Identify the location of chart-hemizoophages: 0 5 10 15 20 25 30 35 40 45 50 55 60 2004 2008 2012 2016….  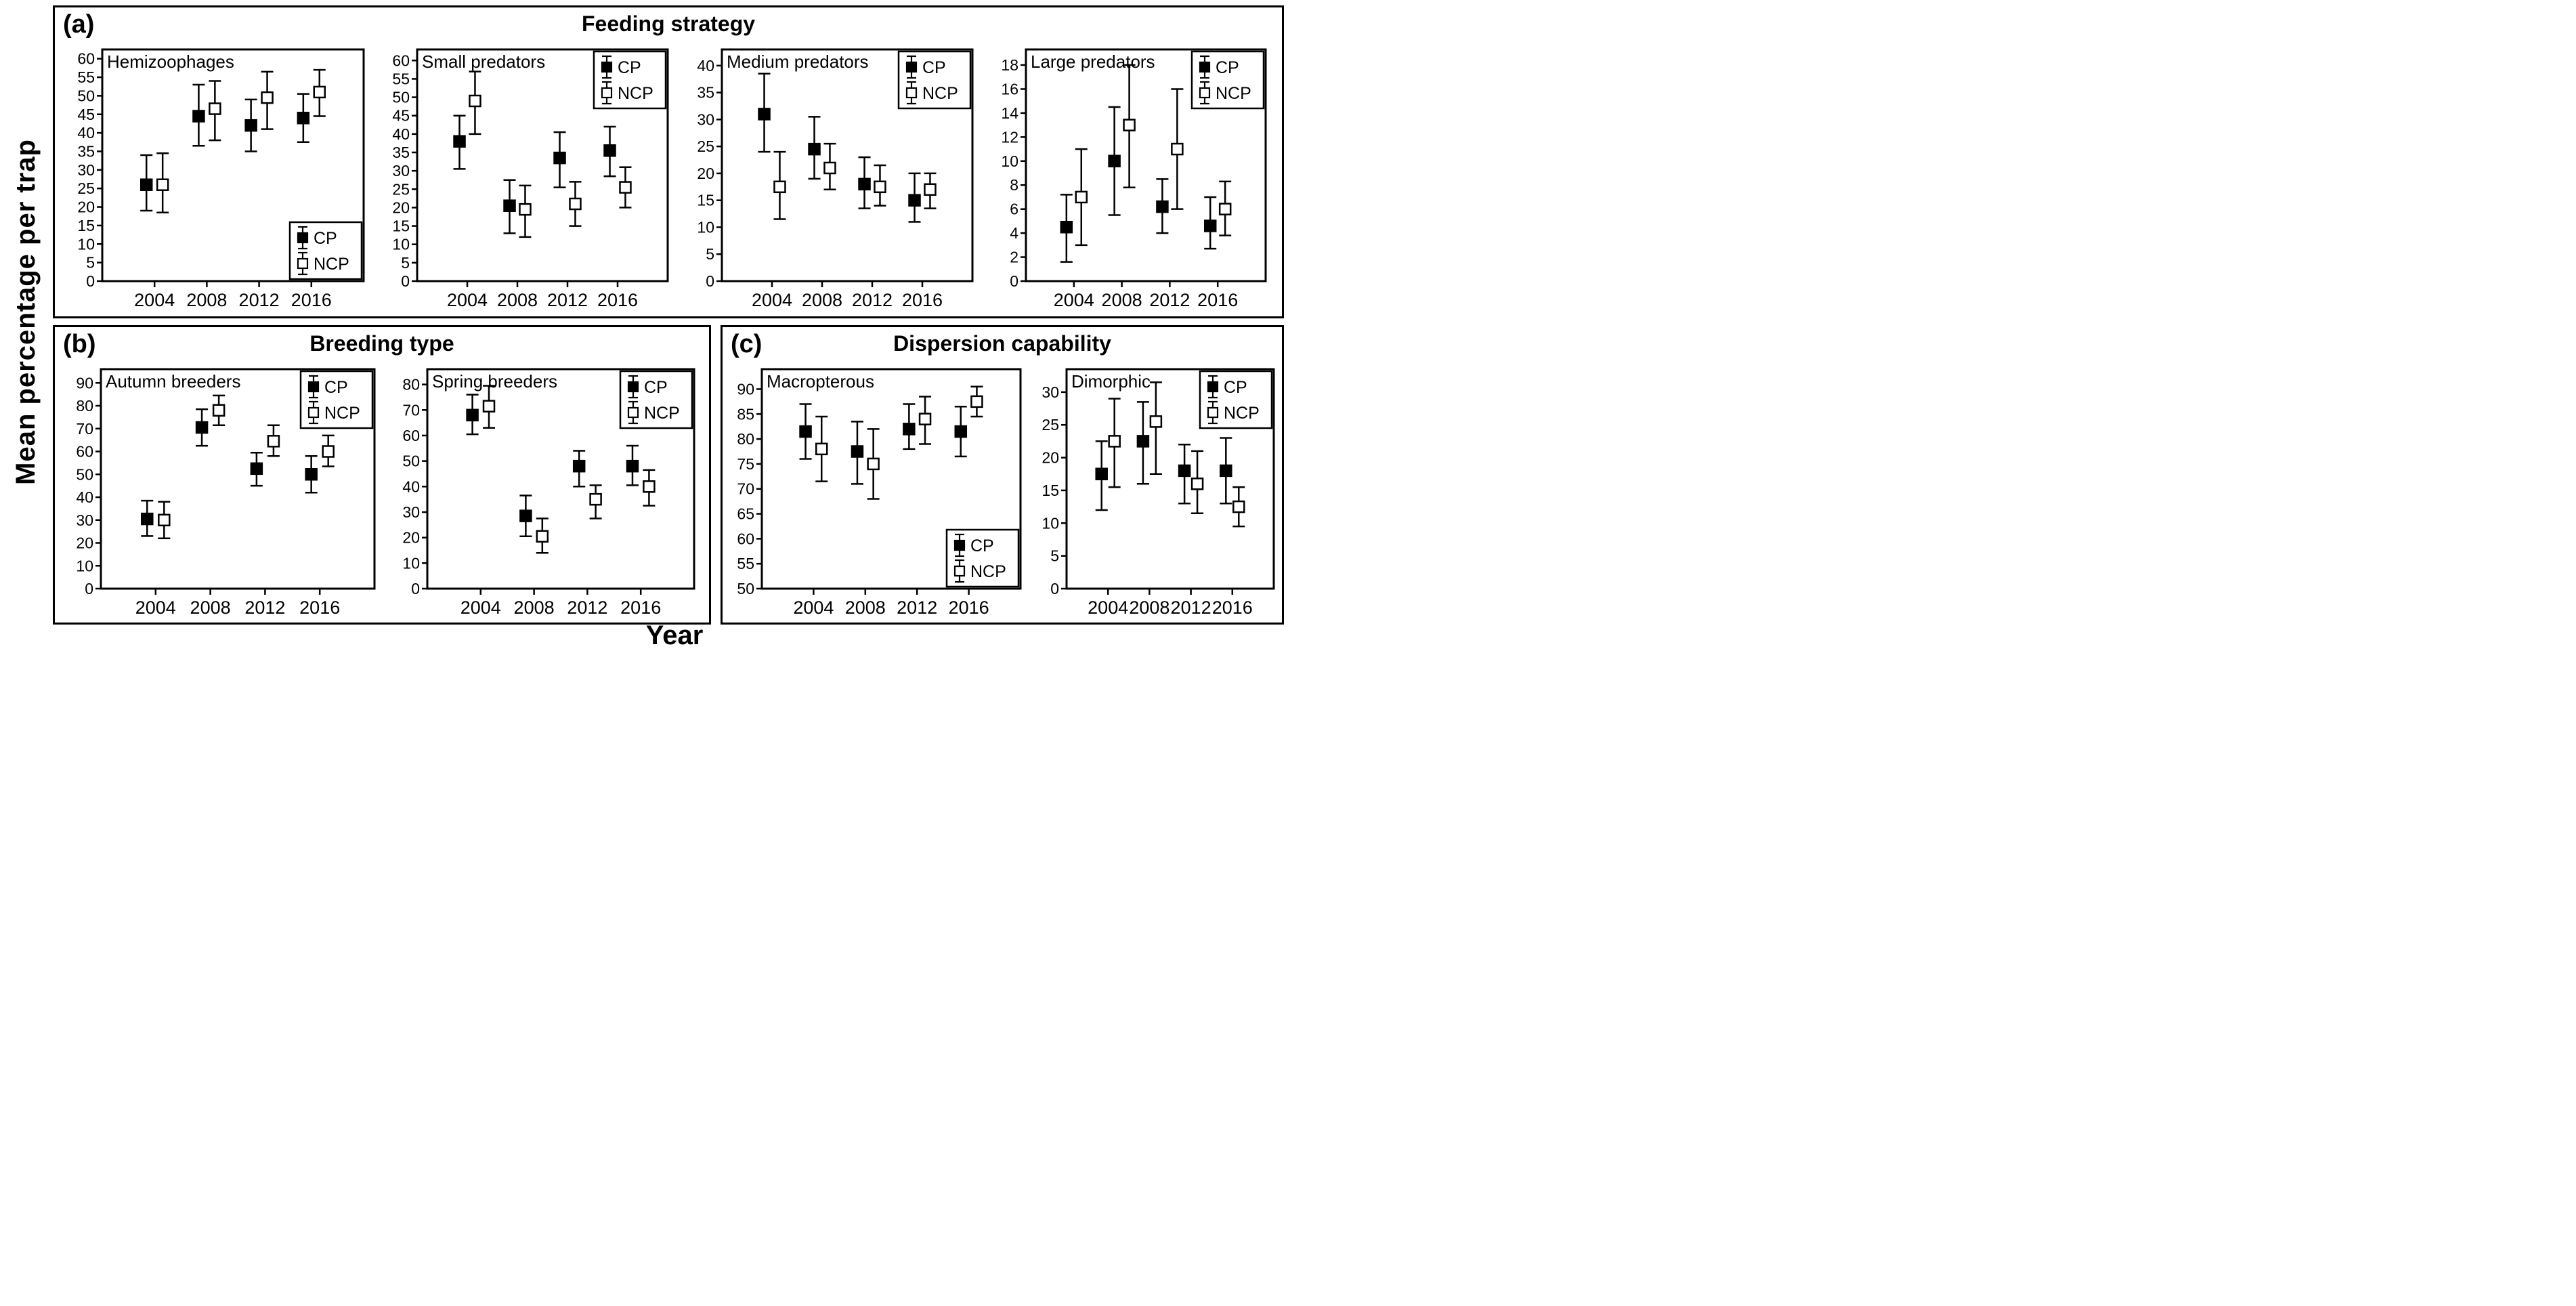
(217, 180).